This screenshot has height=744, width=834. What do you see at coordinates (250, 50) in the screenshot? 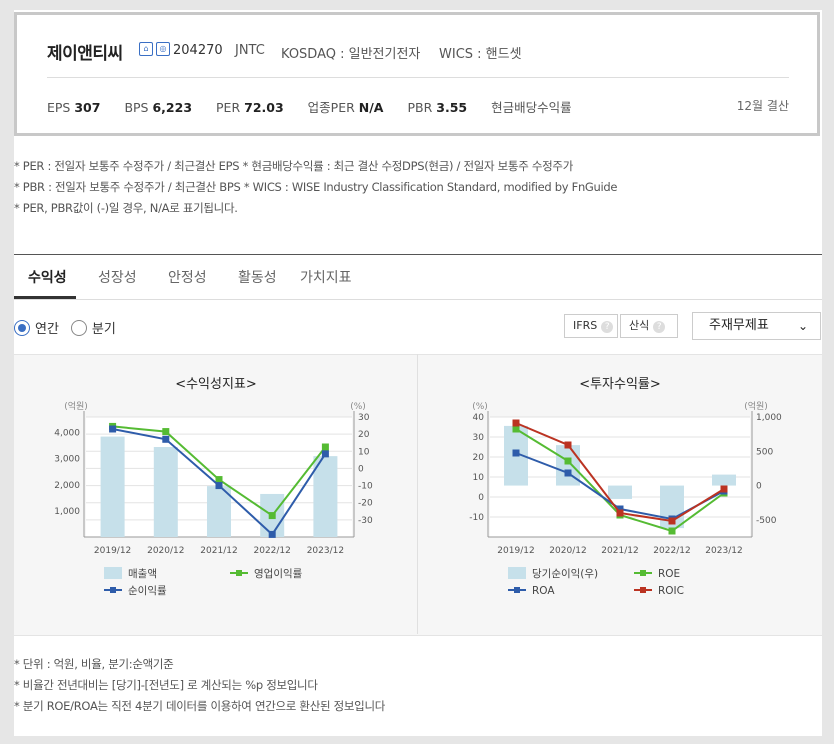
I see `company-ticker: JNTC` at bounding box center [250, 50].